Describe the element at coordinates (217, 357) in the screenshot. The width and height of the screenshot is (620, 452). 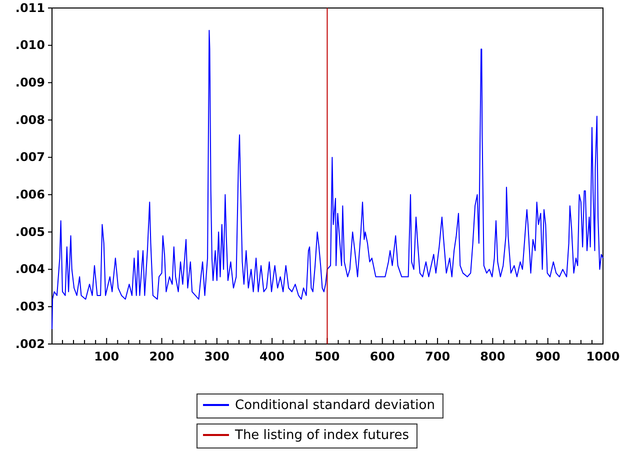
I see `x-tick-label: 300` at that location.